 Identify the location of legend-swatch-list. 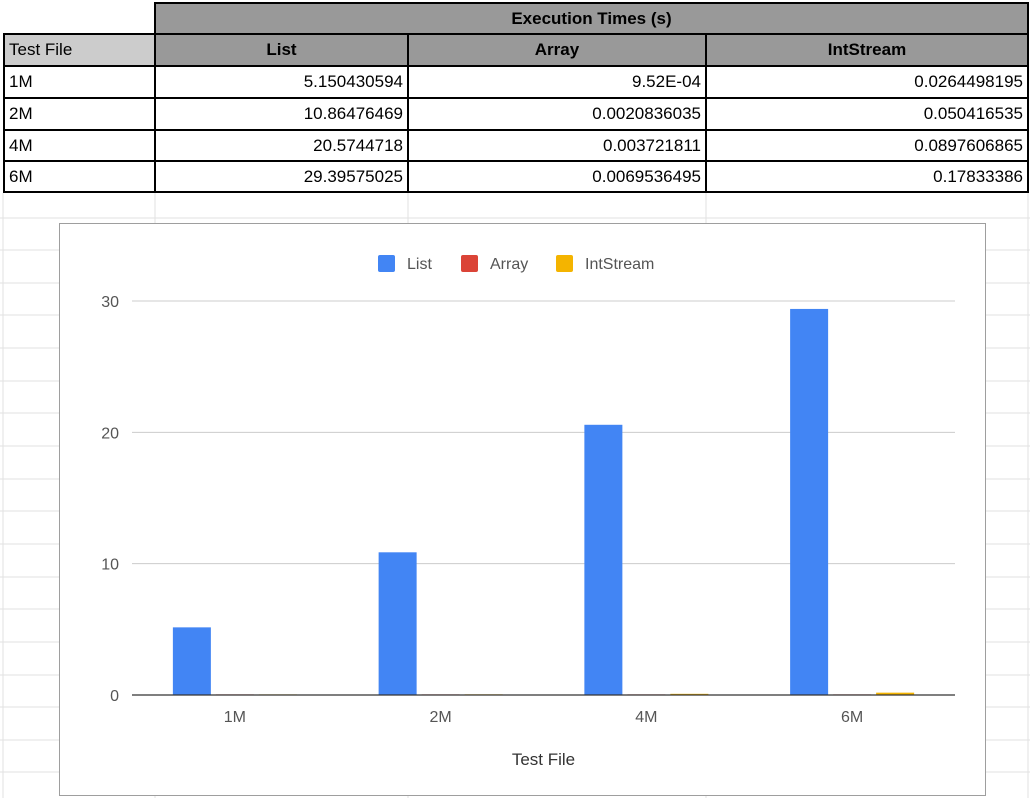
(386, 263).